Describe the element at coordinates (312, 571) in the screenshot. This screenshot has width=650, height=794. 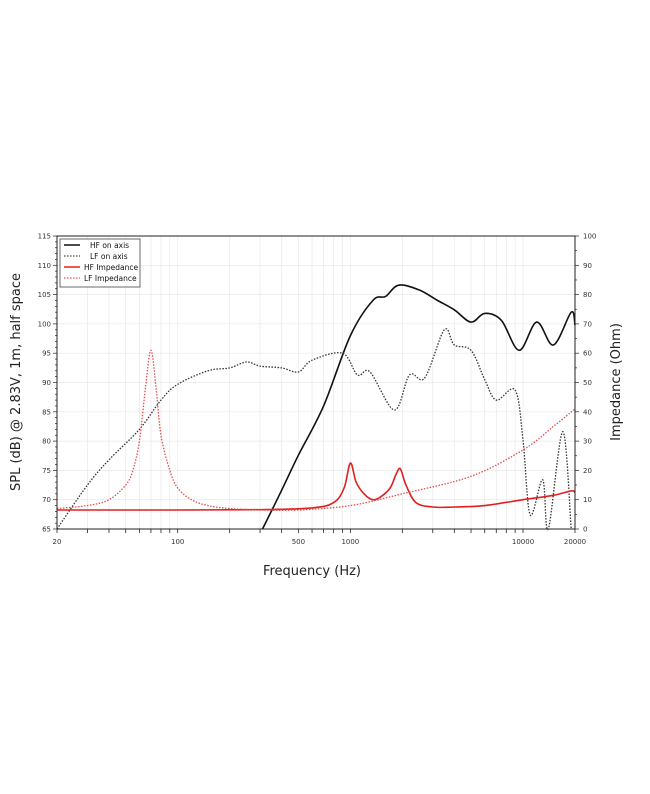
I see `x-axis-title: Frequency (Hz)` at that location.